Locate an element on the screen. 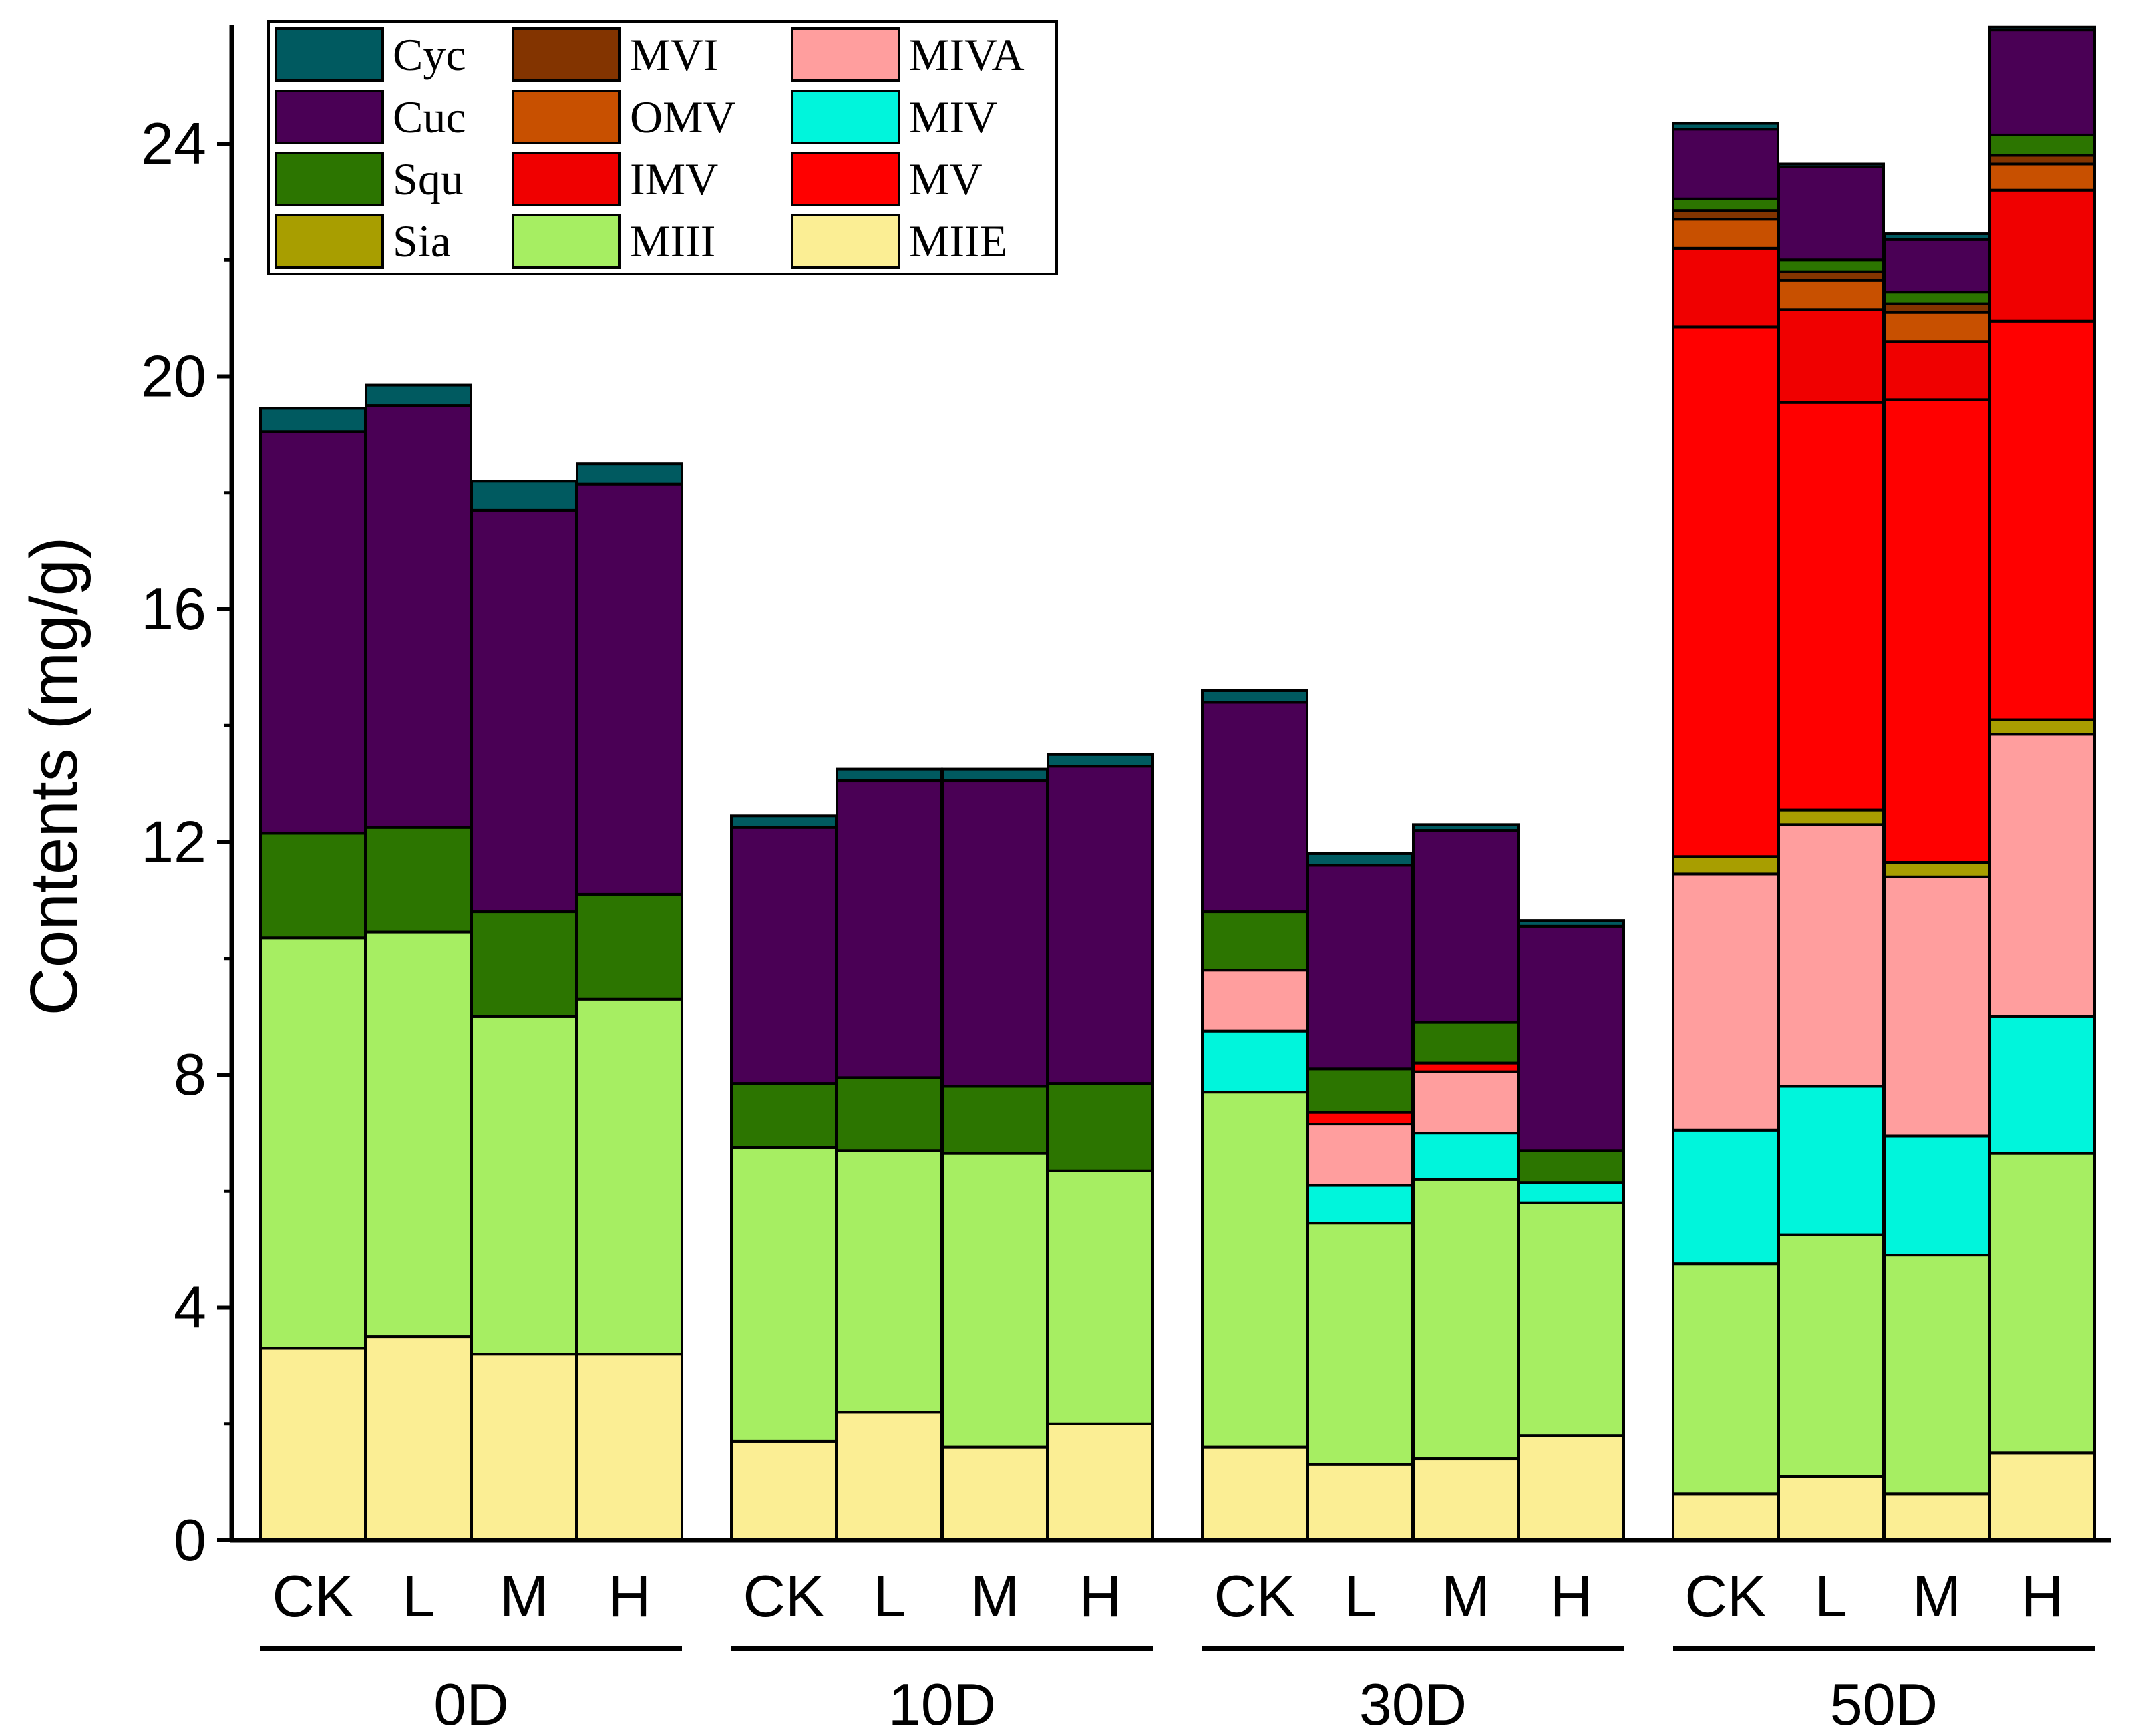  legend-swatch-miii is located at coordinates (566, 241).